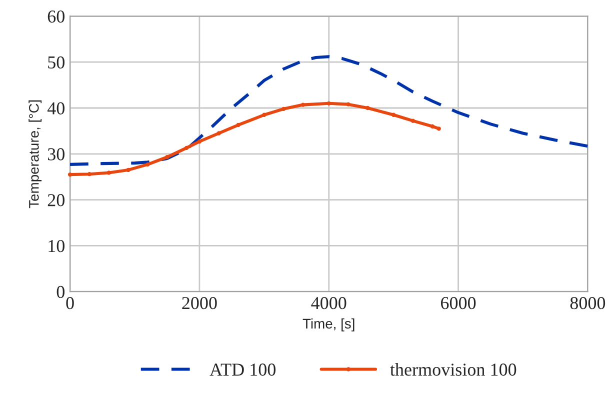  I want to click on x-tick-label: 2000, so click(199, 303).